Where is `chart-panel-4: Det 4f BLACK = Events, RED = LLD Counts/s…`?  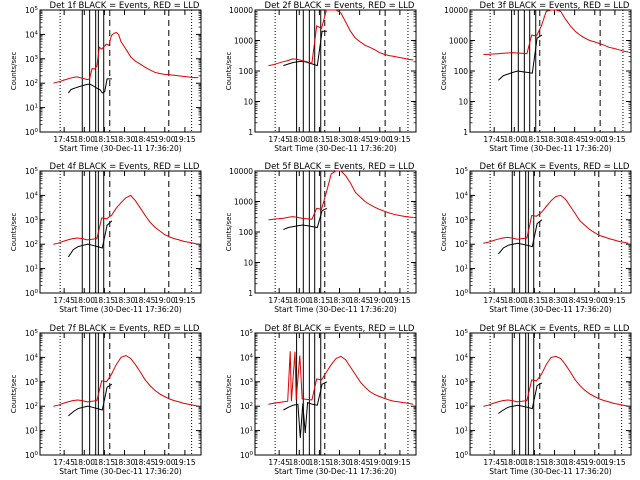
chart-panel-4: Det 4f BLACK = Events, RED = LLD Counts/s… is located at coordinates (106, 238).